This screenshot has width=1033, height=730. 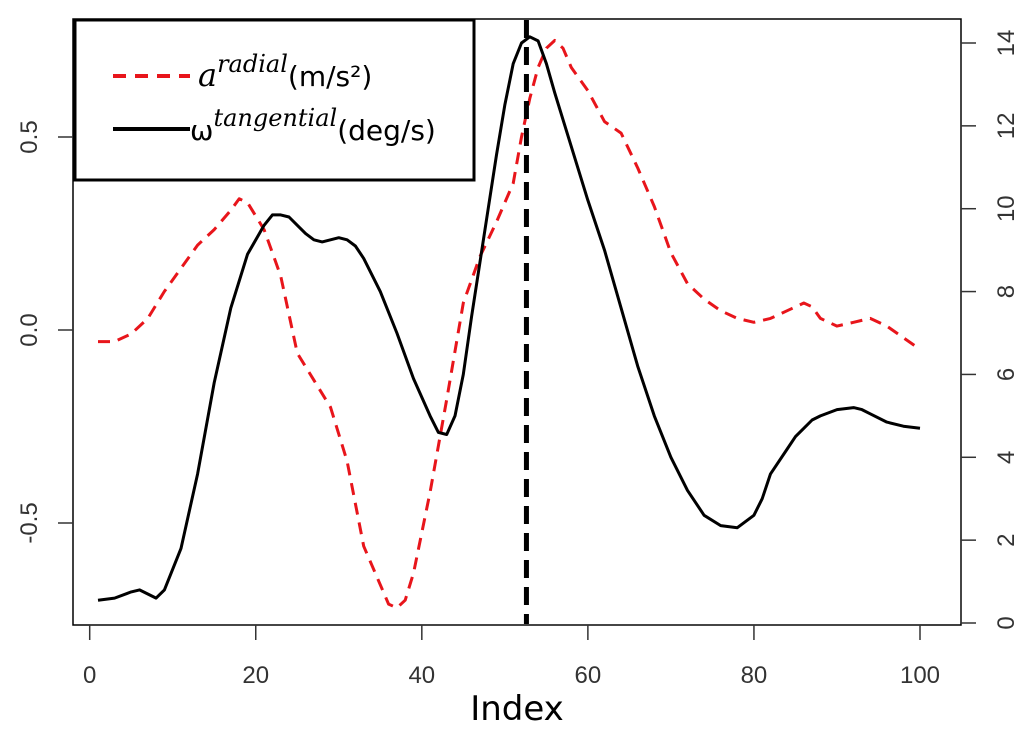 What do you see at coordinates (255, 675) in the screenshot?
I see `x-tick-label: 20` at bounding box center [255, 675].